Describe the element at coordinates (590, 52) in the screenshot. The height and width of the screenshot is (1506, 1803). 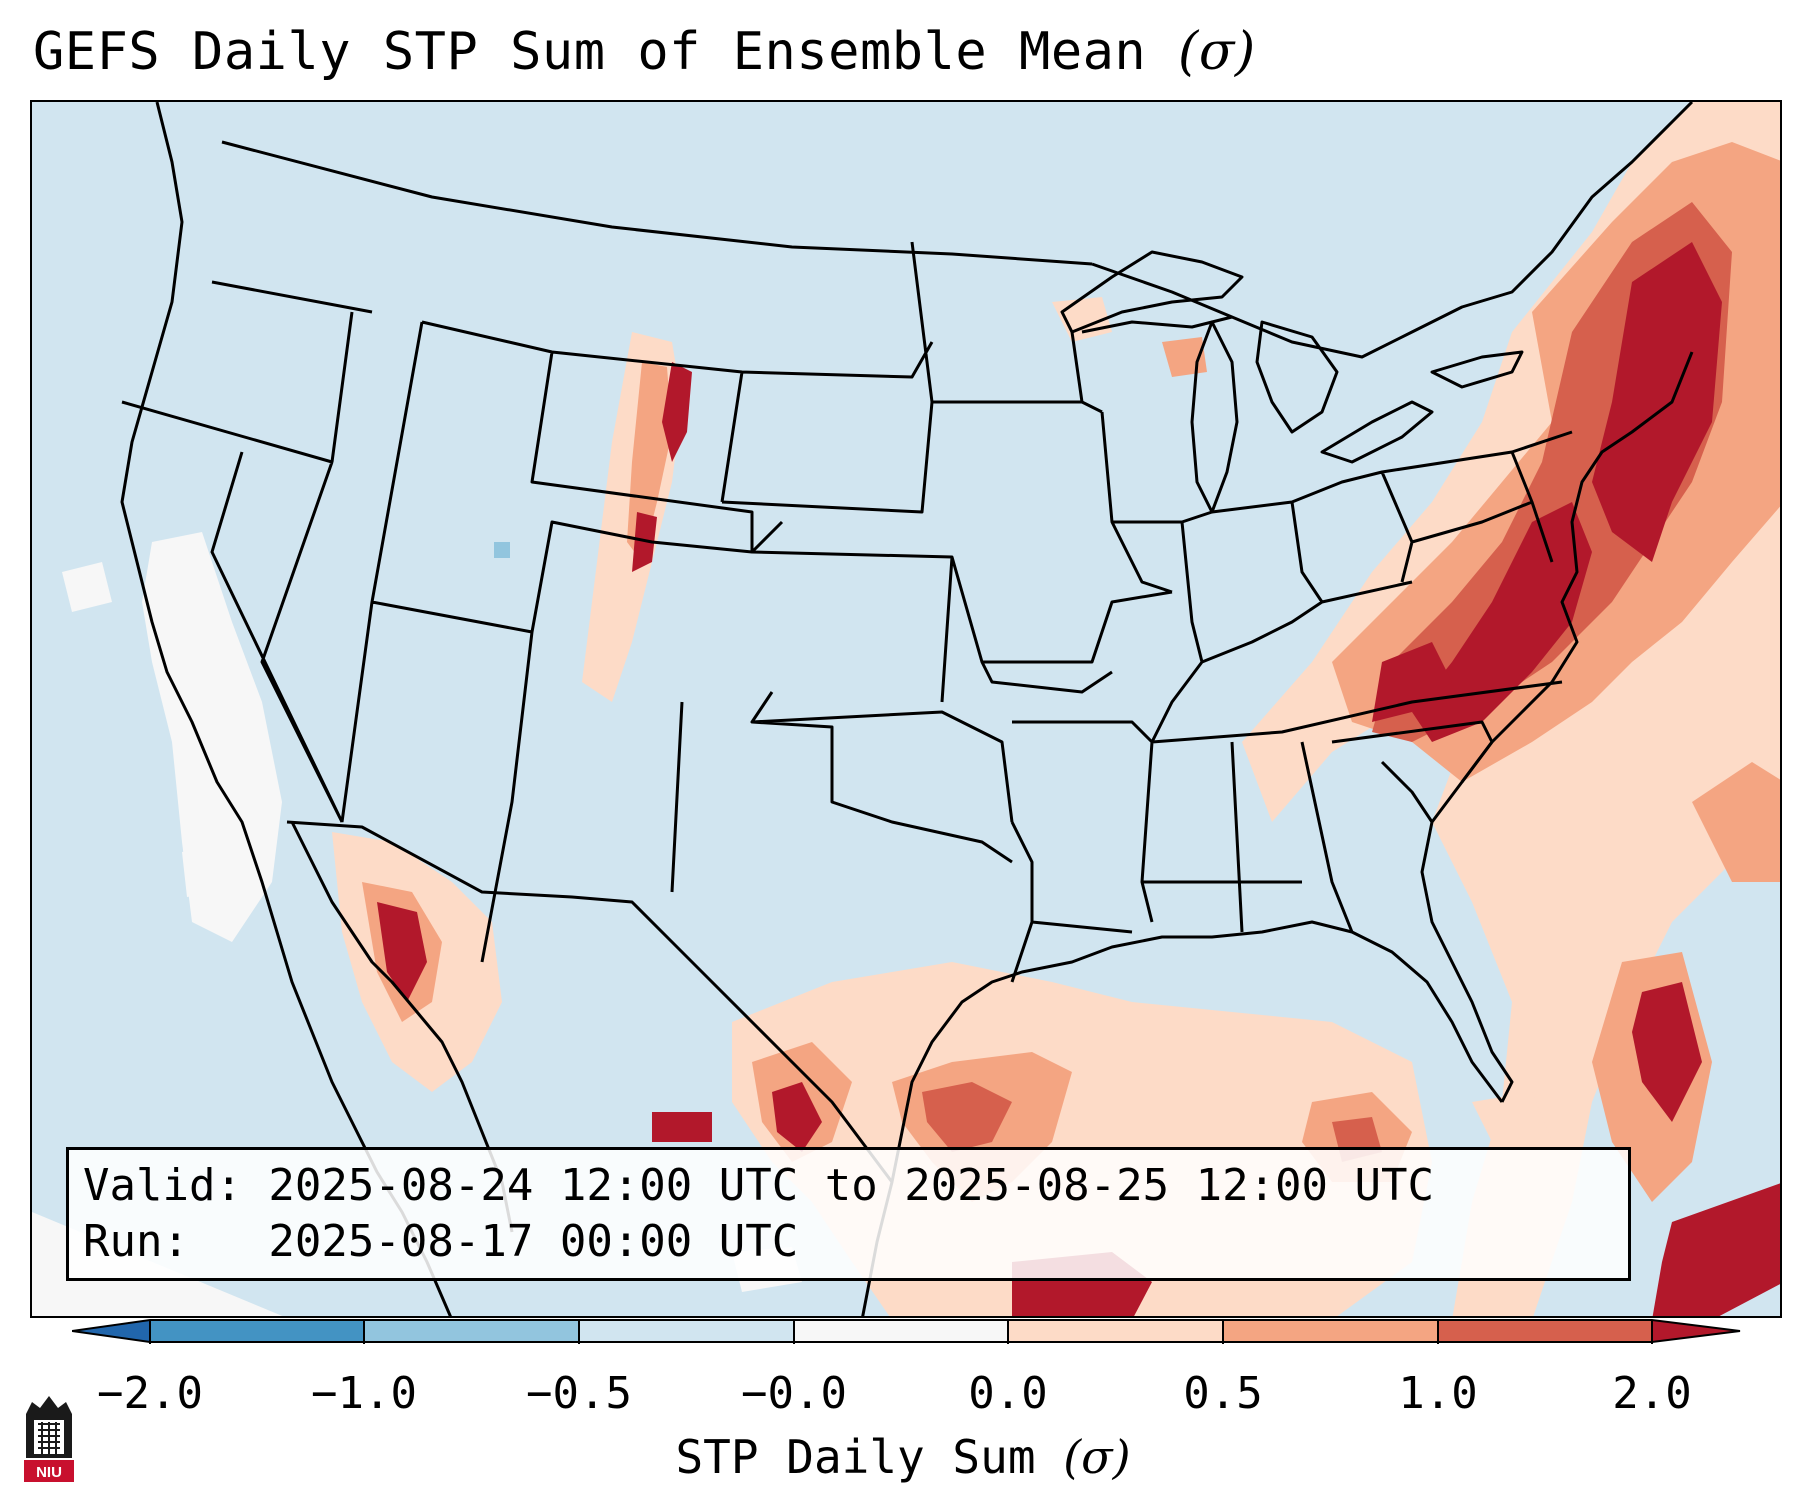
I see `chart-title-text: GEFS Daily STP Sum of Ensemble Mean` at that location.